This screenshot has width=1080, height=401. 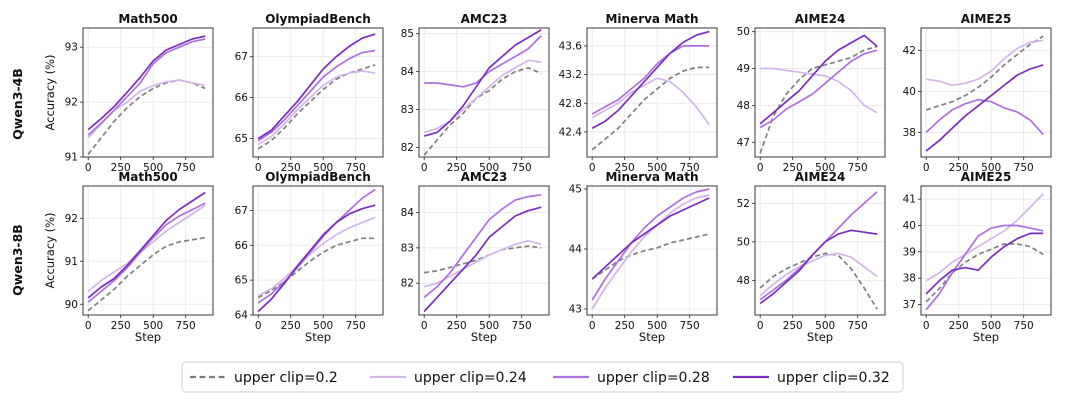 What do you see at coordinates (820, 177) in the screenshot?
I see `subplot-title: AIME24` at bounding box center [820, 177].